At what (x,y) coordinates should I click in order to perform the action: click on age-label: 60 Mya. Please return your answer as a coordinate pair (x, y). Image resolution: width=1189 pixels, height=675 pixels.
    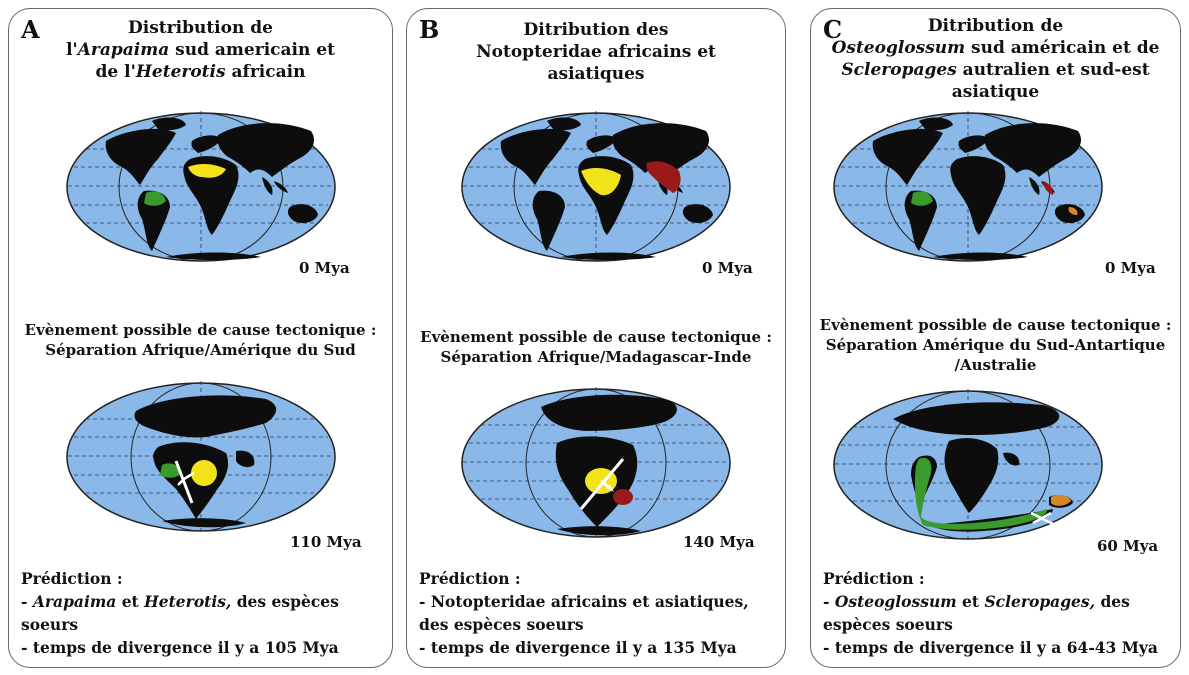
    Looking at the image, I should click on (1128, 546).